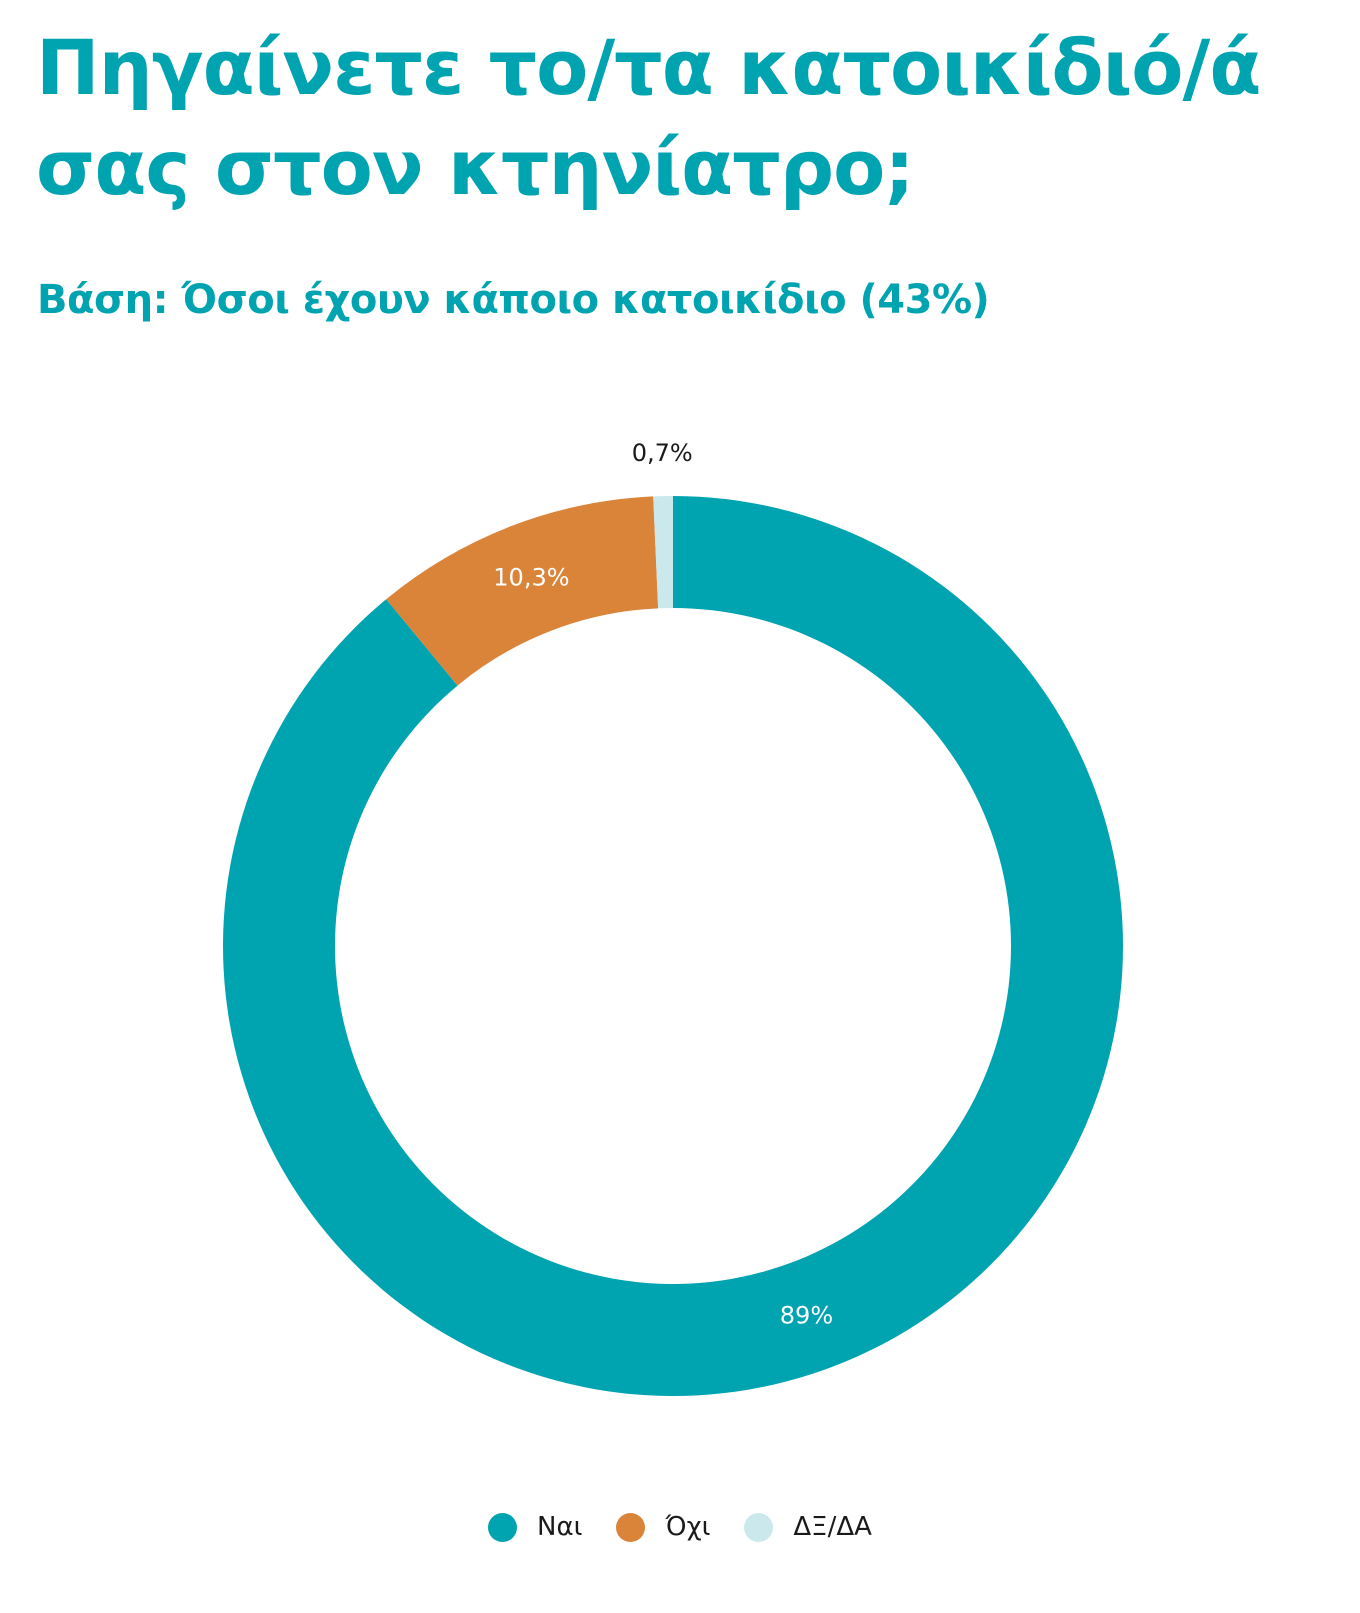 The height and width of the screenshot is (1613, 1360). Describe the element at coordinates (688, 1527) in the screenshot. I see `legend-label-no: Όχι` at that location.